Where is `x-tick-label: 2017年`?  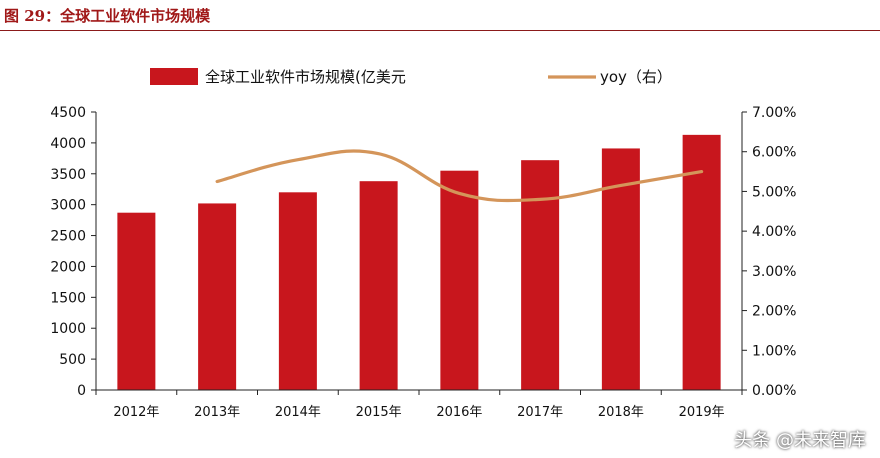
x-tick-label: 2017年 is located at coordinates (540, 412).